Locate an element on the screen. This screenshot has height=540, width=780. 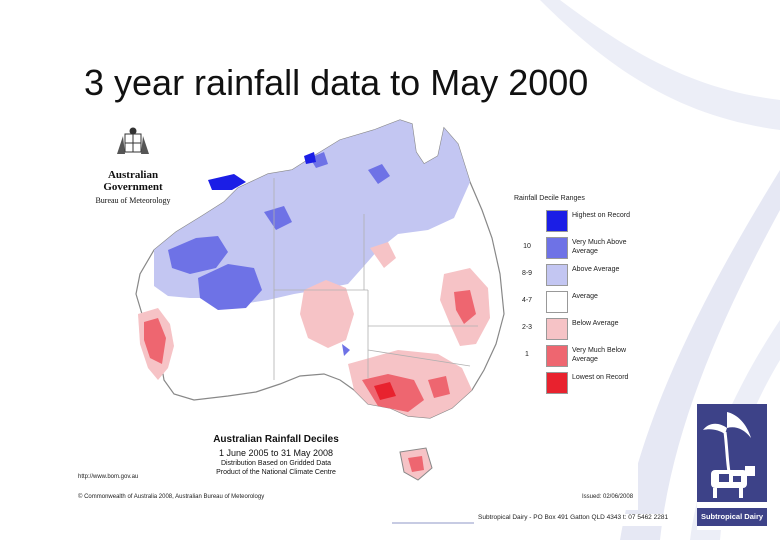
legend-item: 10 Very Much Above Average is located at coordinates (572, 248).